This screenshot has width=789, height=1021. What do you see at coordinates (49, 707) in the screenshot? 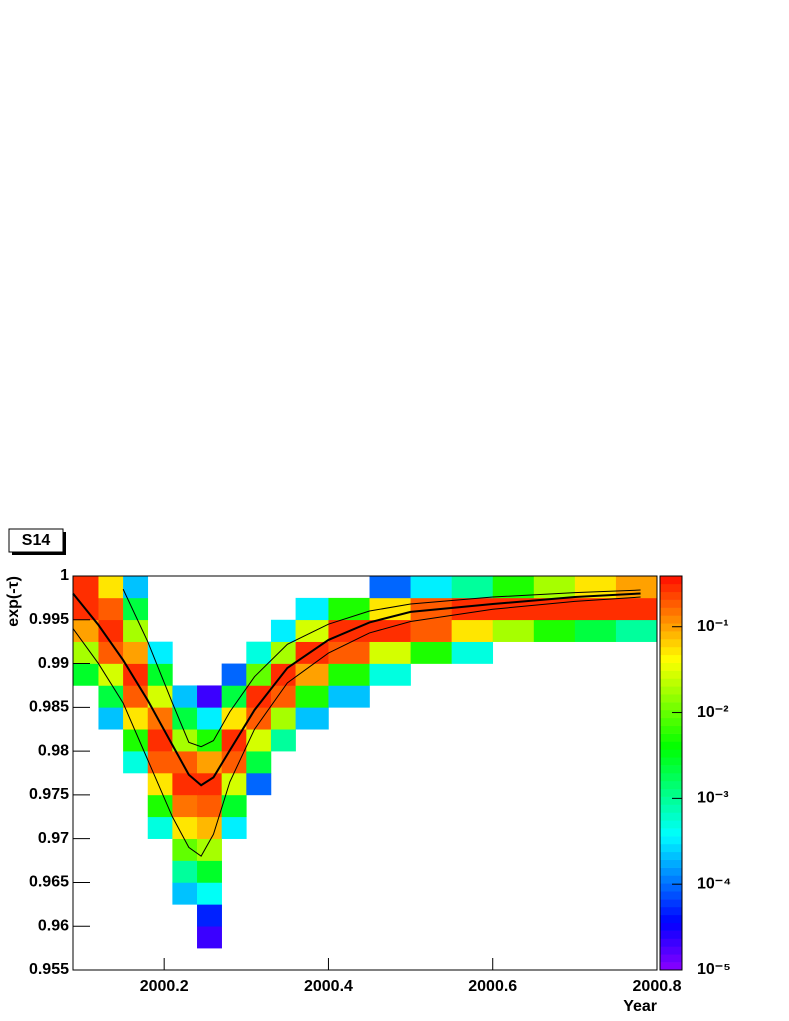
I see `y-tick-label: 0.985` at bounding box center [49, 707].